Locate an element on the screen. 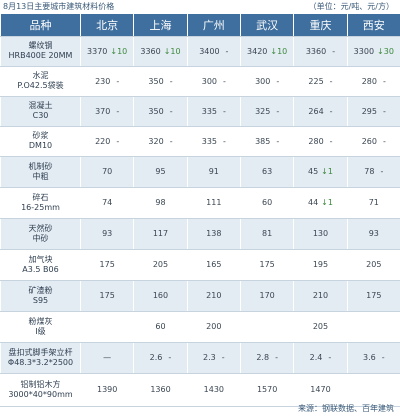 This screenshot has width=400, height=416. variety-spec: 中砂 is located at coordinates (40, 238).